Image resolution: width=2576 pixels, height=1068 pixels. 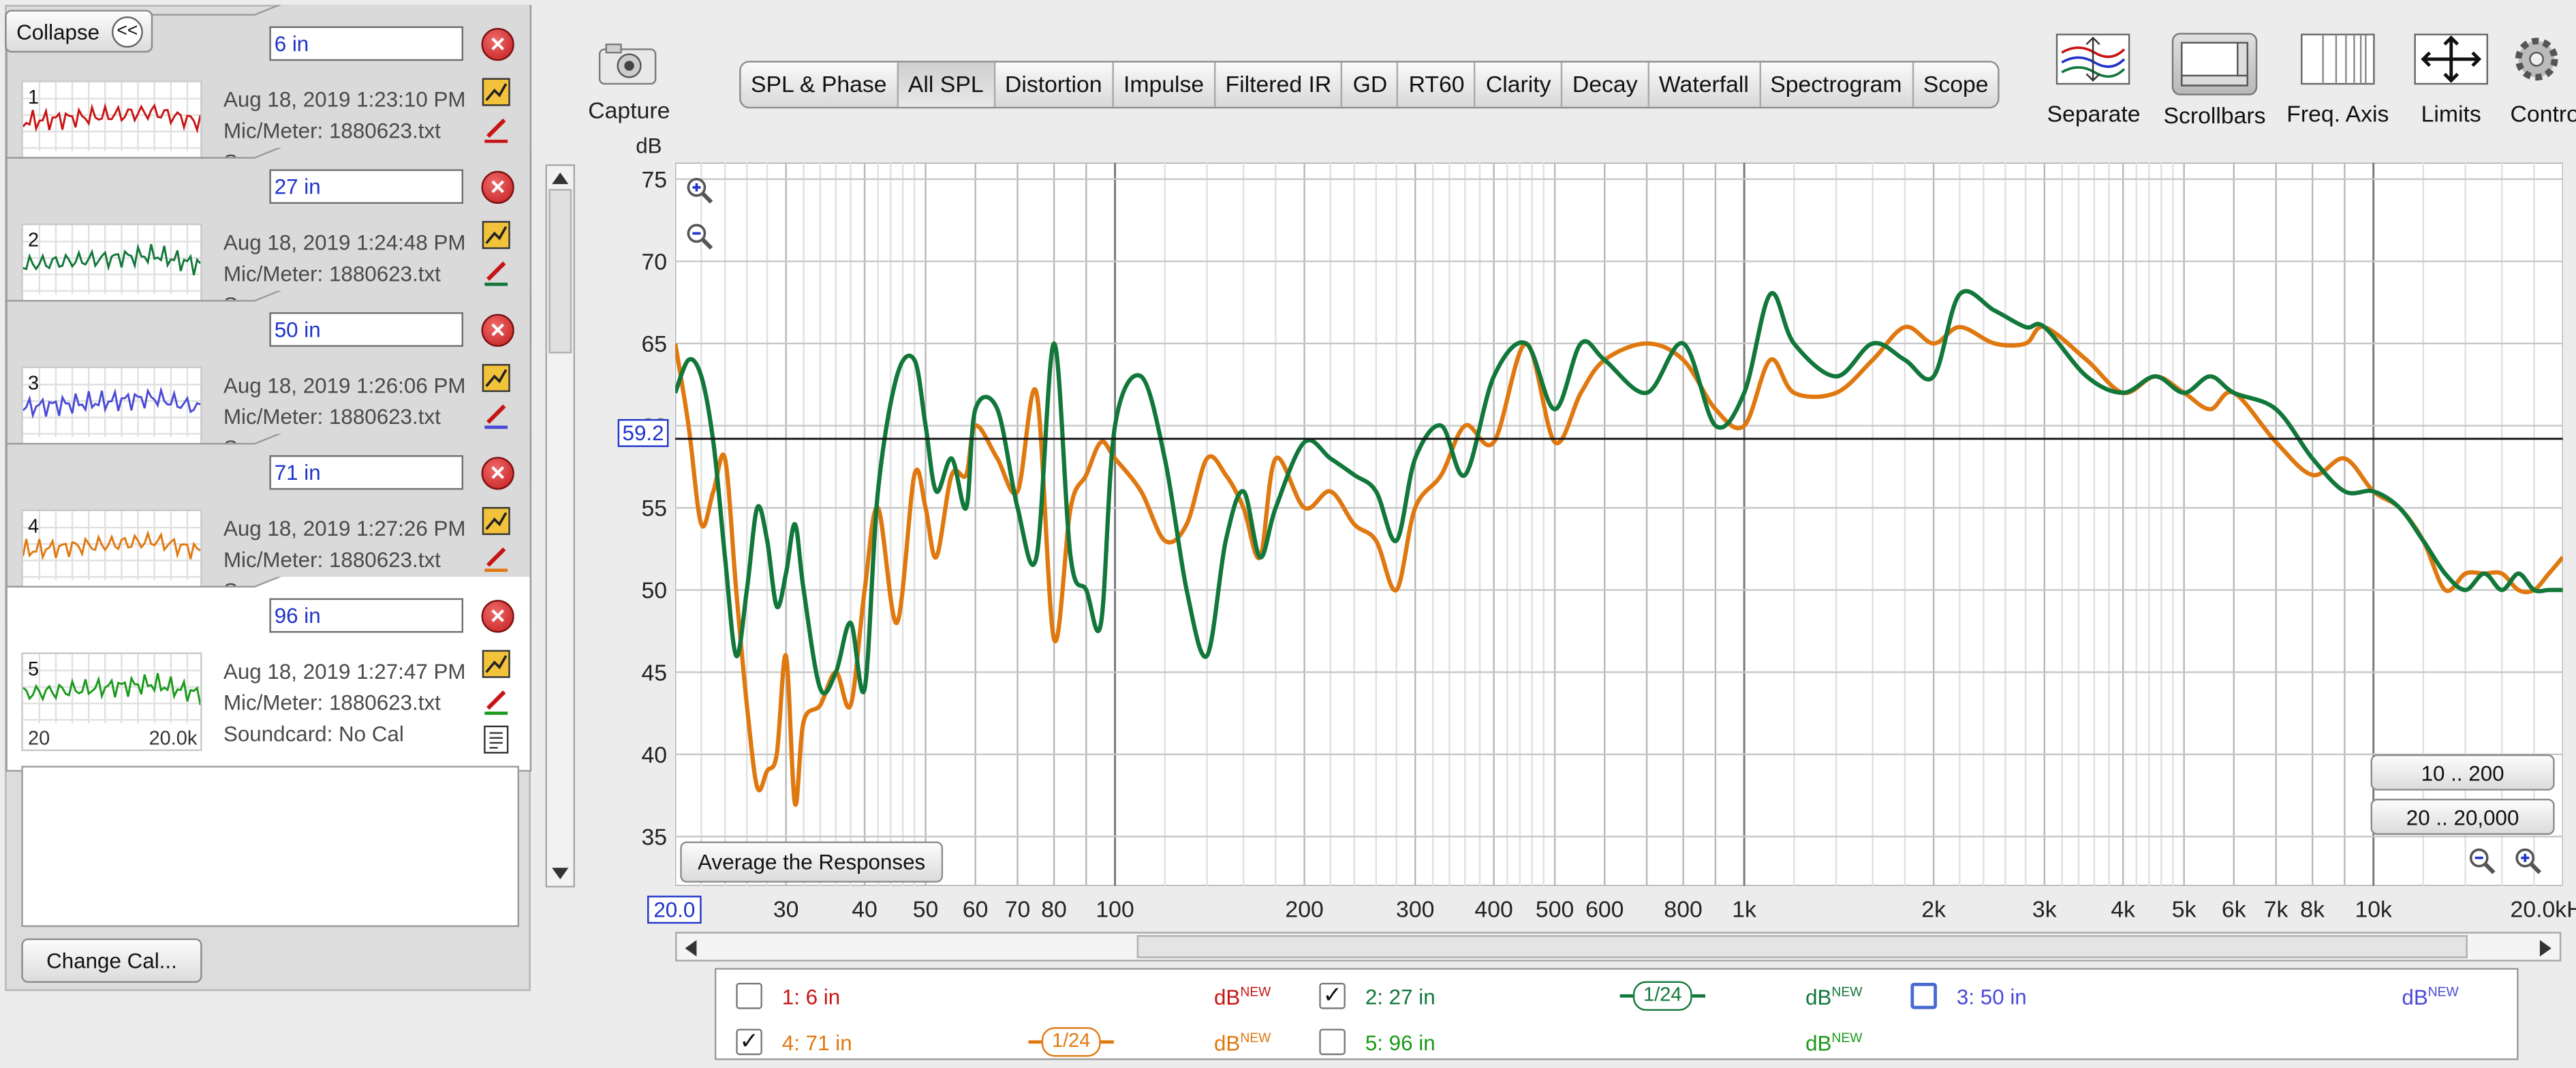 I want to click on notes-icon, so click(x=496, y=739).